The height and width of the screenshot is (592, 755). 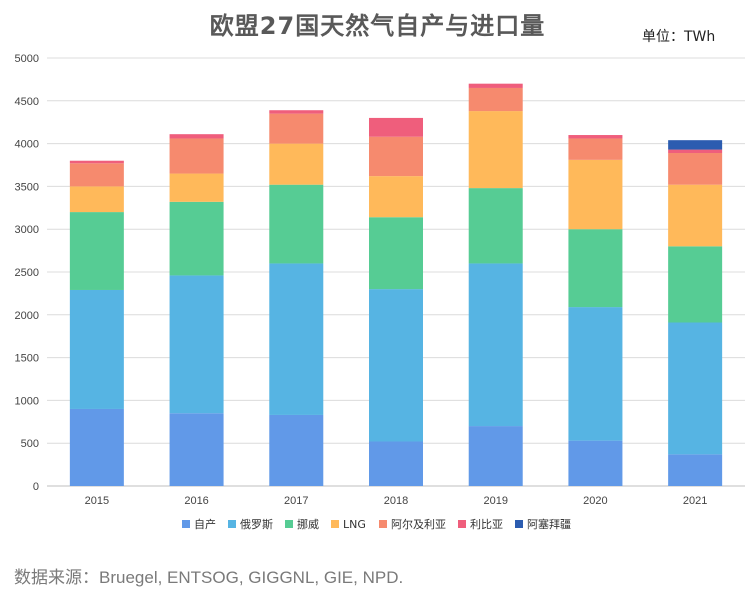 I want to click on legend-label: 阿塞拜疆, so click(x=549, y=524).